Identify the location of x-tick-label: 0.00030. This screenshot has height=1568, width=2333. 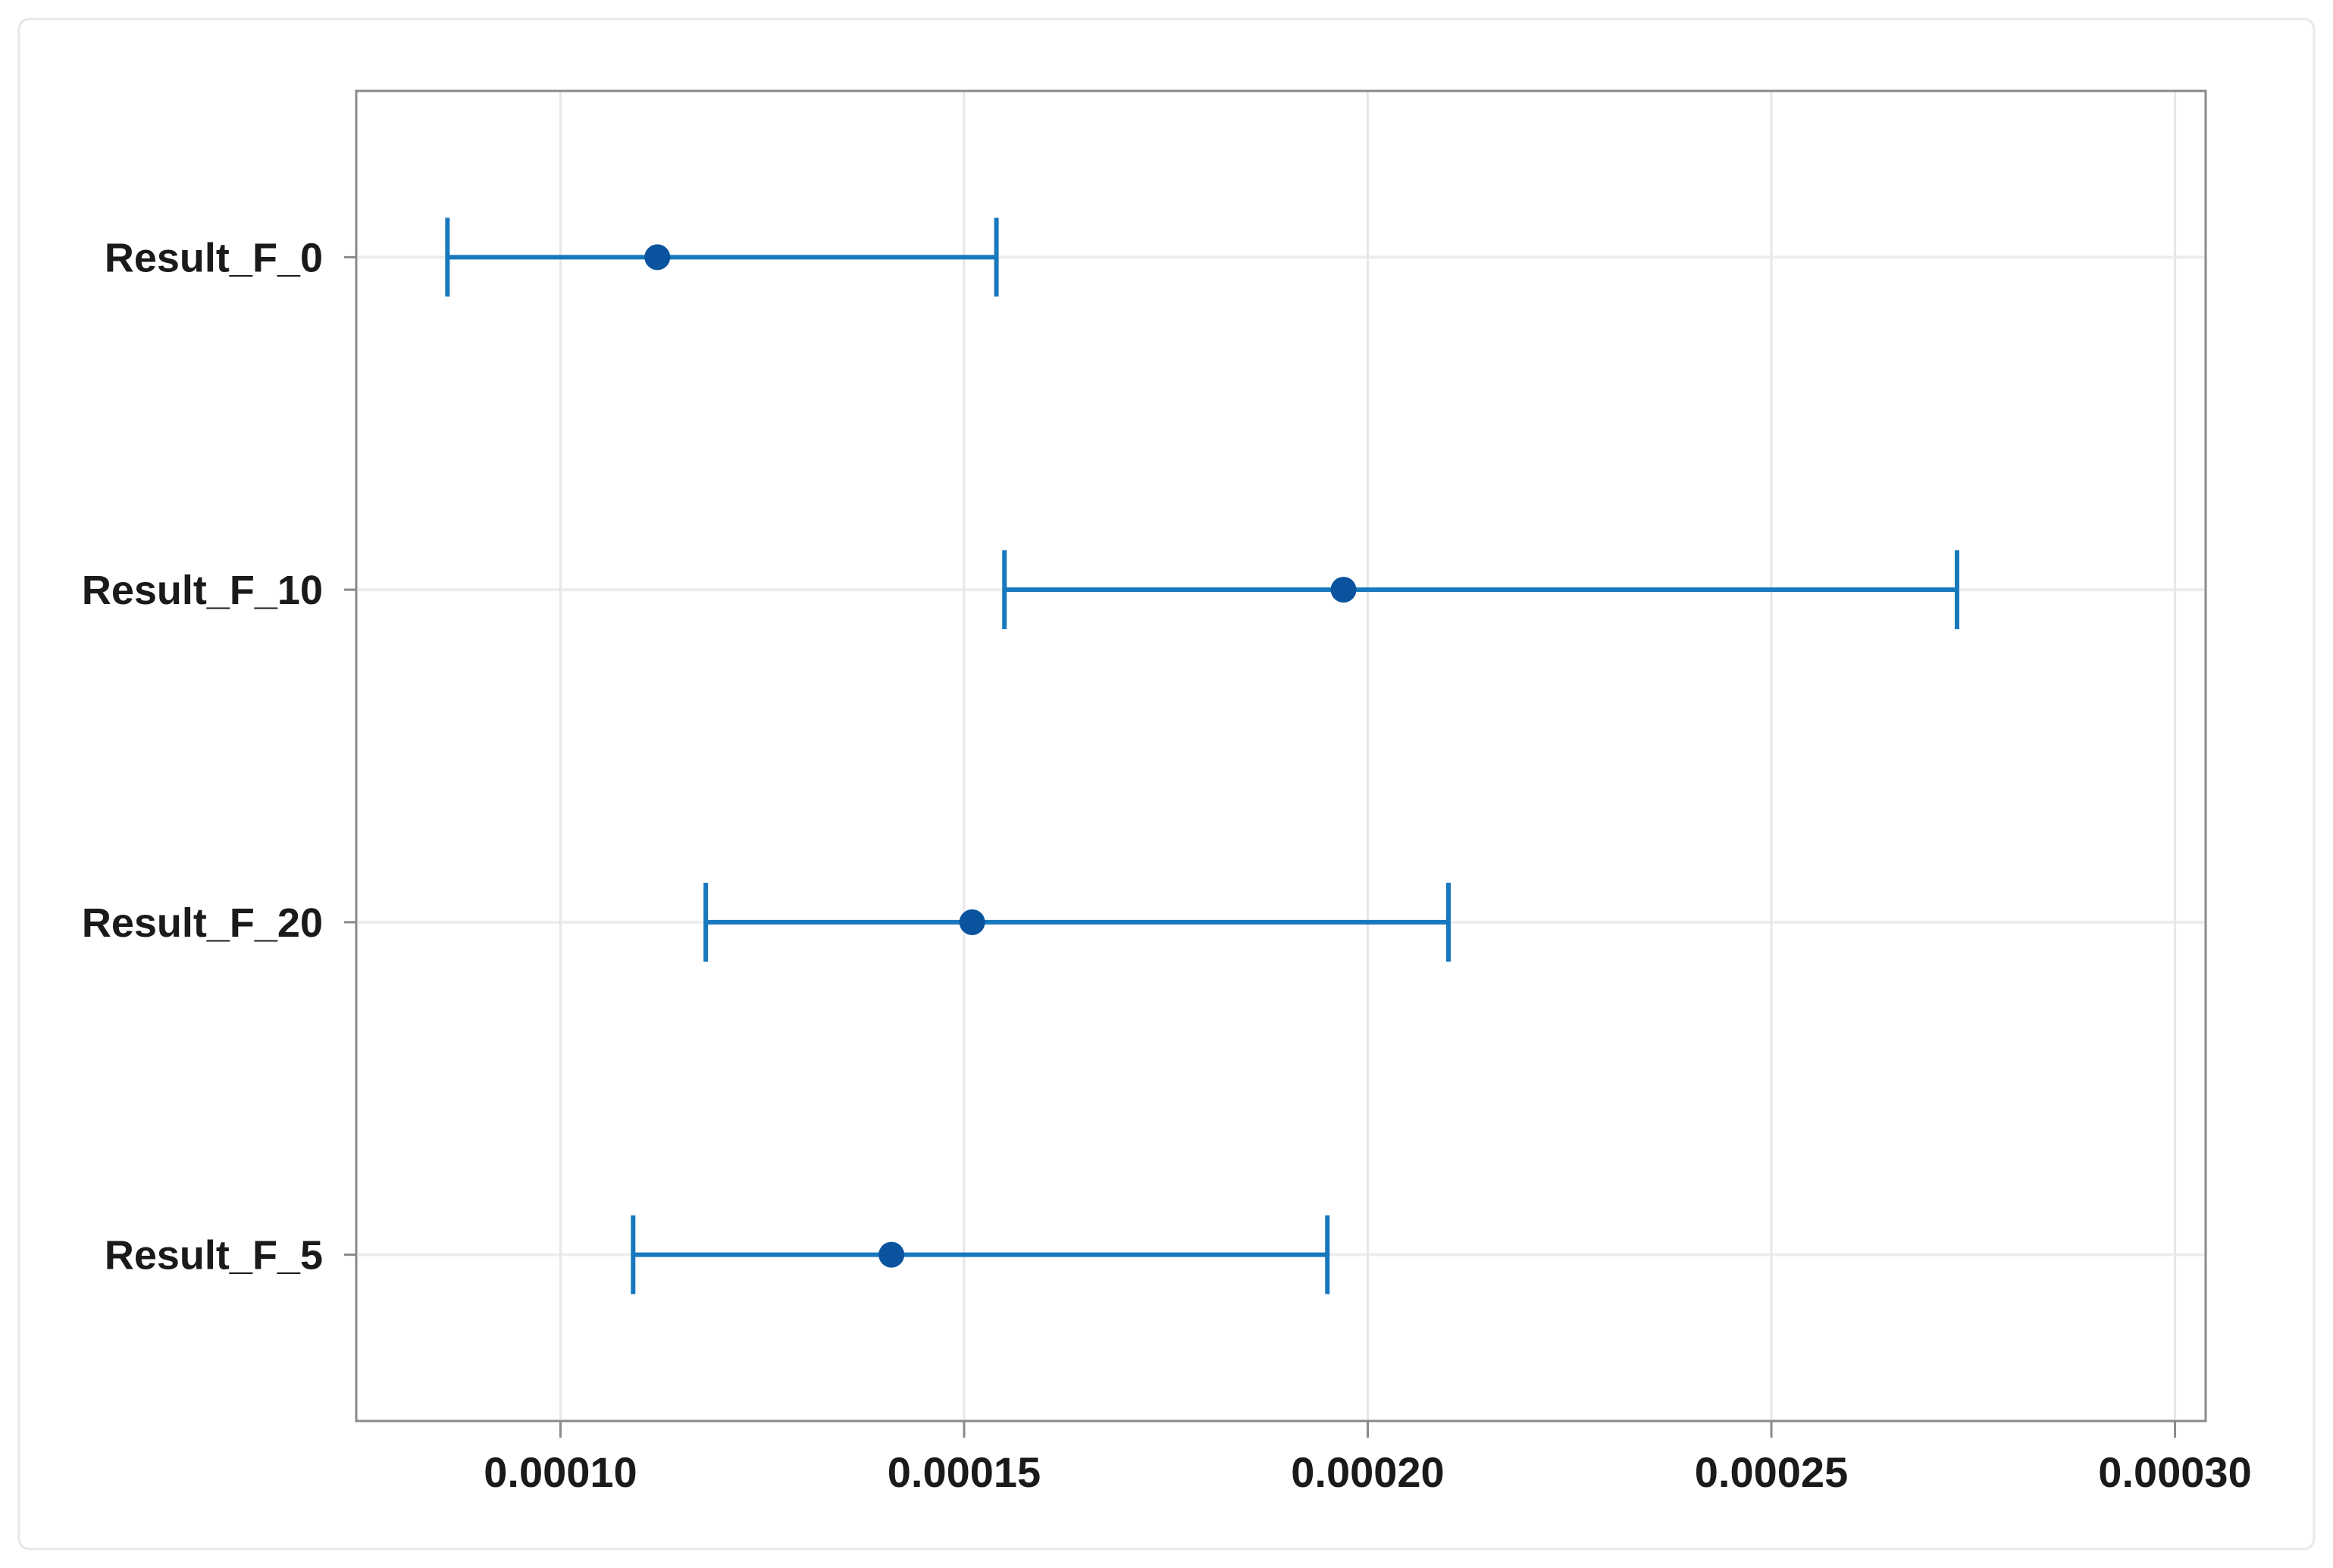
(2174, 1472).